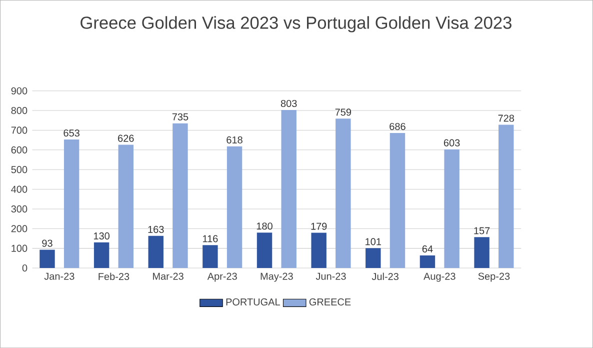  I want to click on x-tick-label: Jan-23, so click(59, 276).